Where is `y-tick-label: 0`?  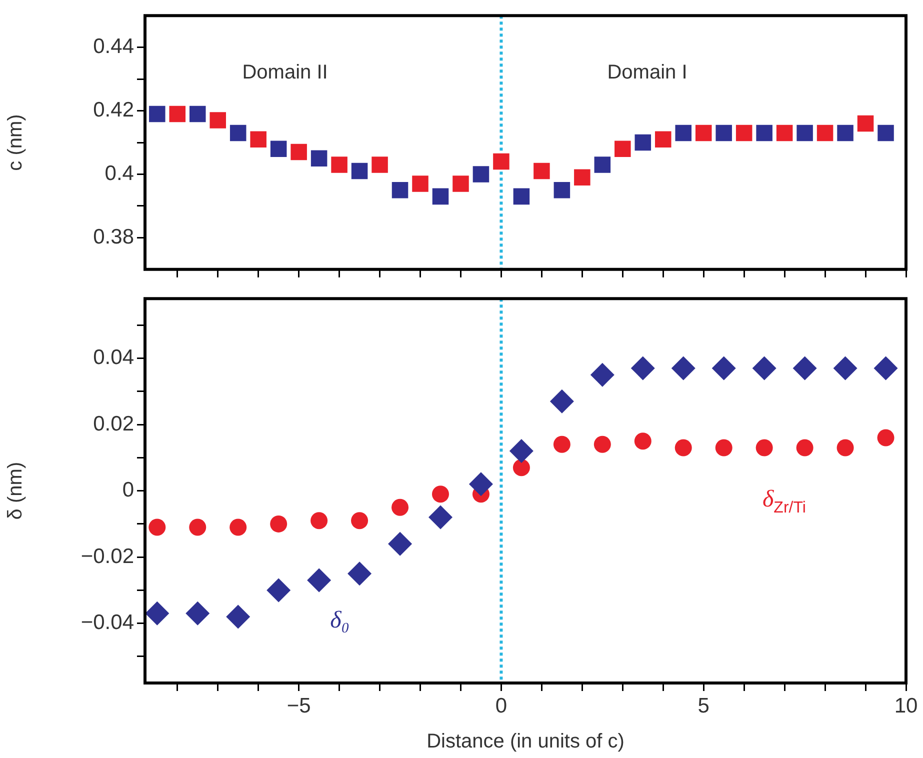
y-tick-label: 0 is located at coordinates (128, 490).